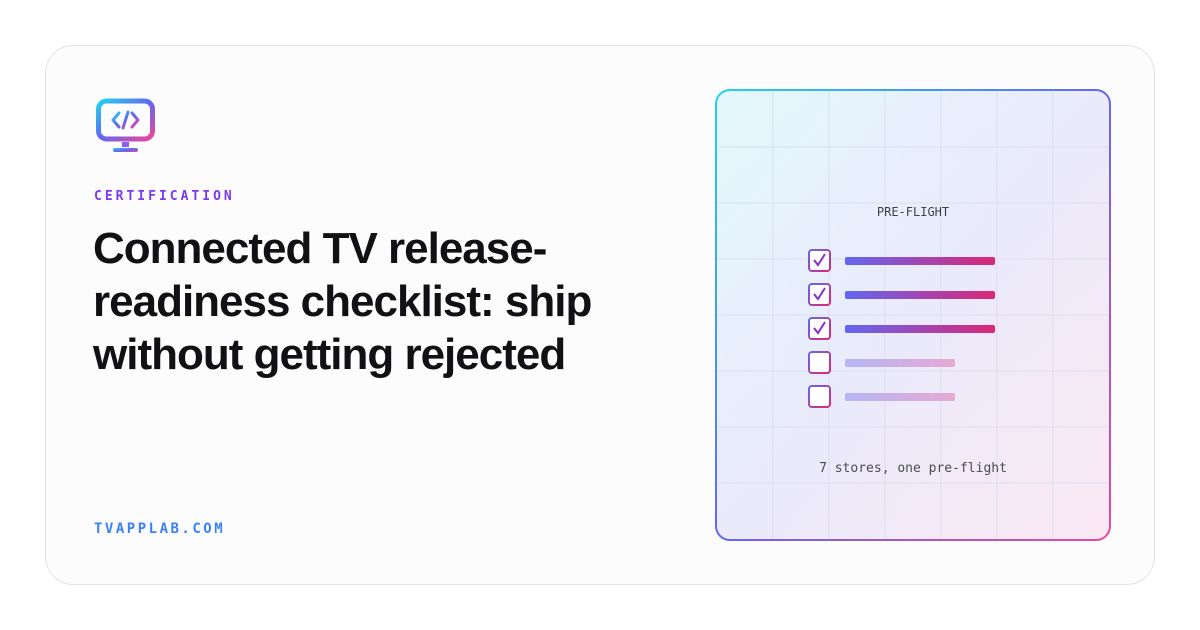 This screenshot has width=1200, height=630. What do you see at coordinates (164, 196) in the screenshot?
I see `category: CERTIFICATION` at bounding box center [164, 196].